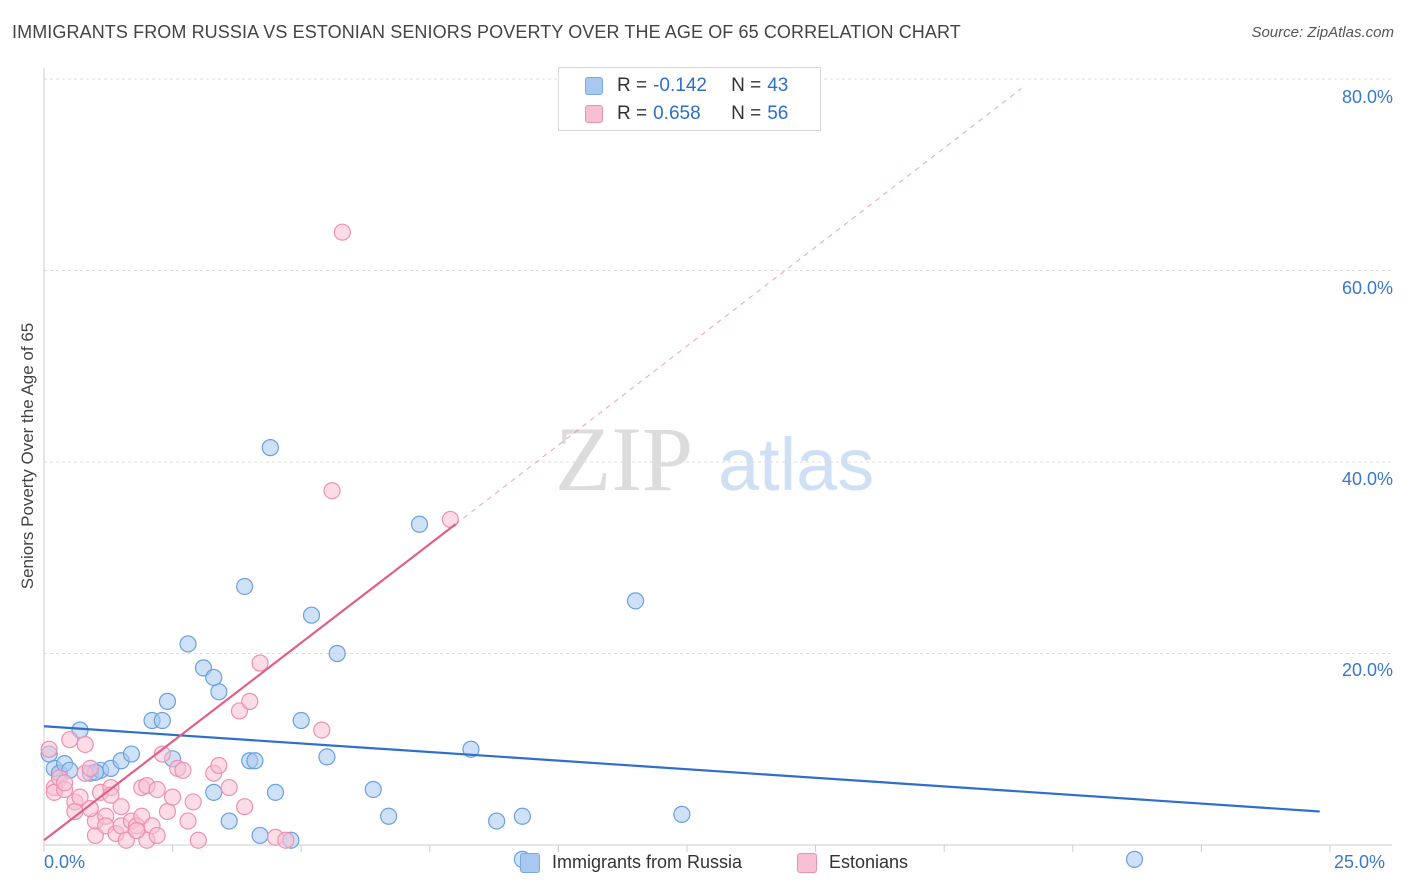  What do you see at coordinates (250, 682) in the screenshot?
I see `estonians-trend-line` at bounding box center [250, 682].